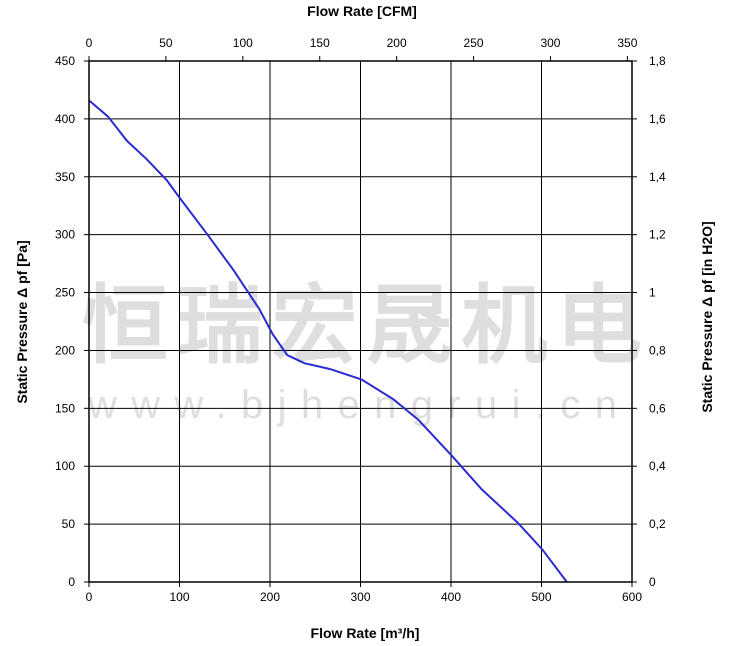  What do you see at coordinates (360, 597) in the screenshot?
I see `x-tick-label: 300` at bounding box center [360, 597].